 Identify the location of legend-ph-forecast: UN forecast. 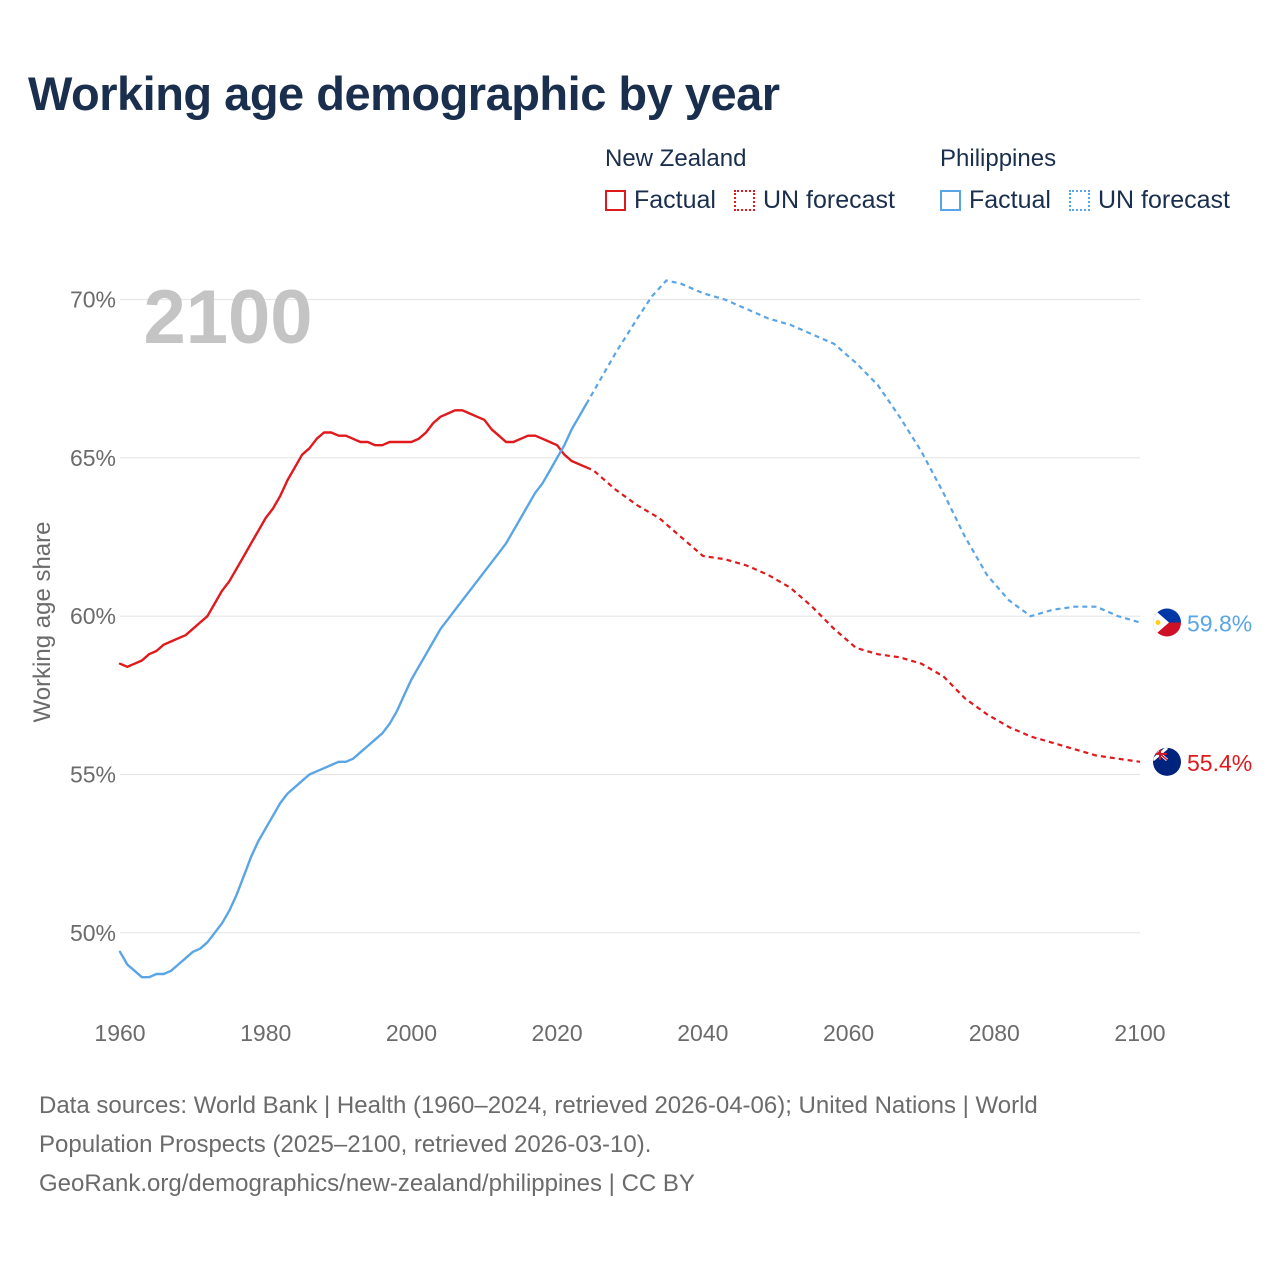
(1149, 200).